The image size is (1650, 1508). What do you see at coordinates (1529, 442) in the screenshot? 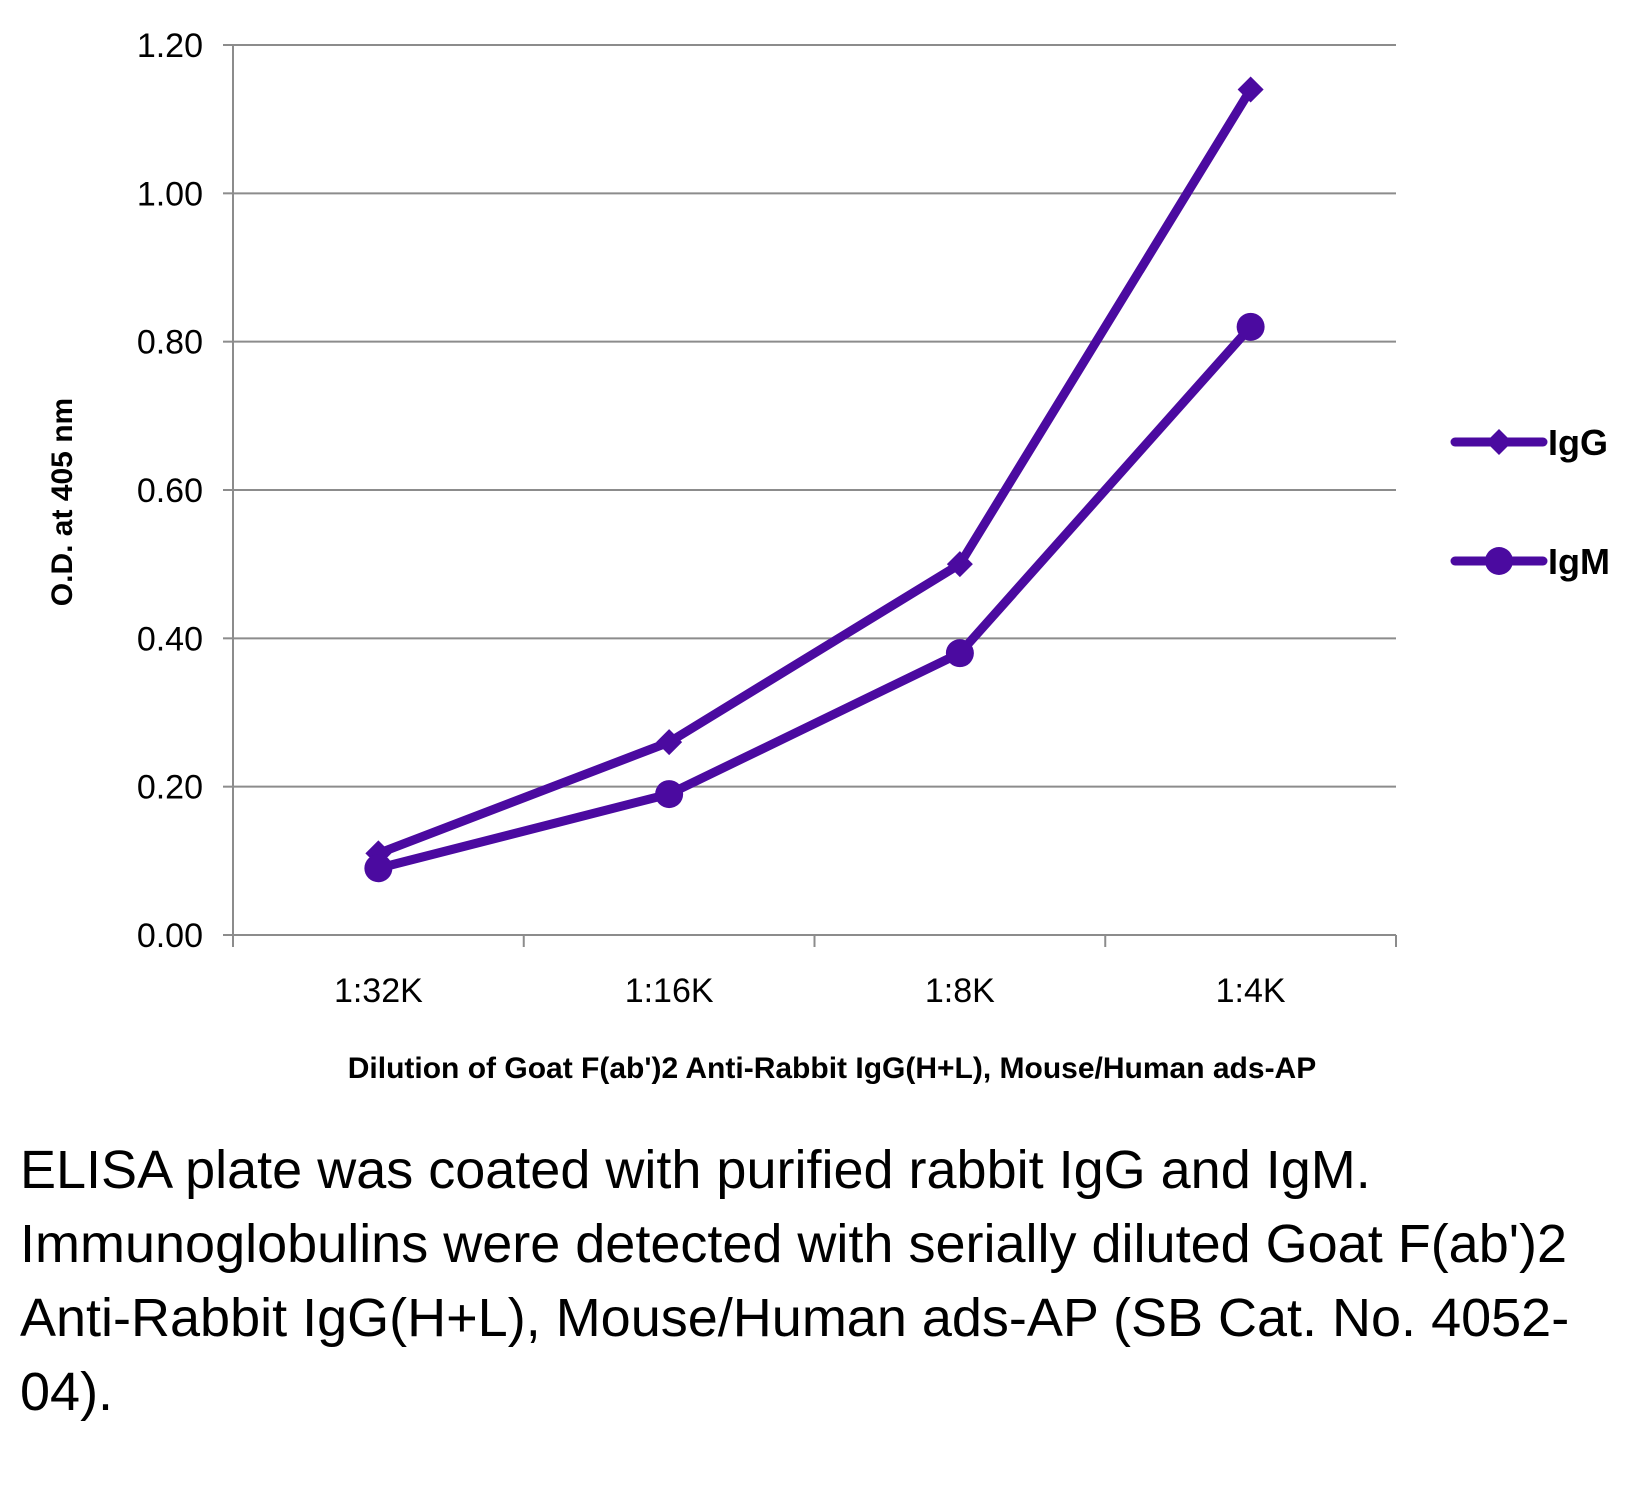
I see `legend-item-igg: IgG` at bounding box center [1529, 442].